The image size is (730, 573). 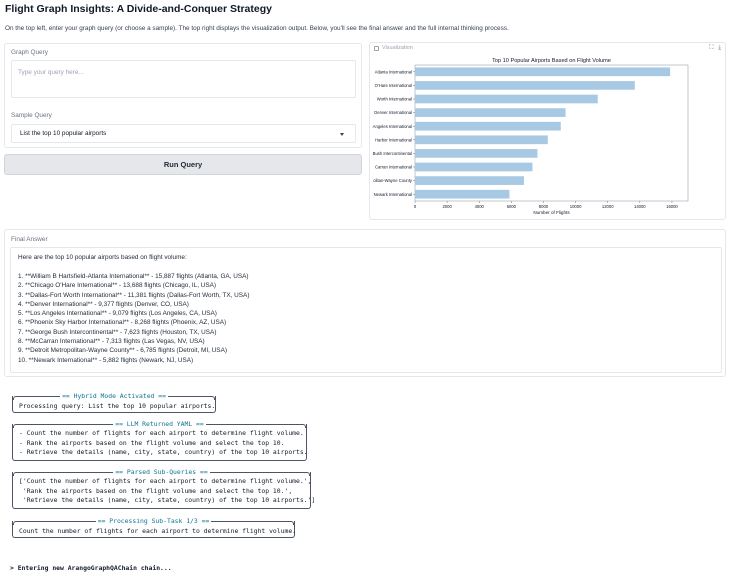 What do you see at coordinates (719, 48) in the screenshot?
I see `download-icon: ⤓` at bounding box center [719, 48].